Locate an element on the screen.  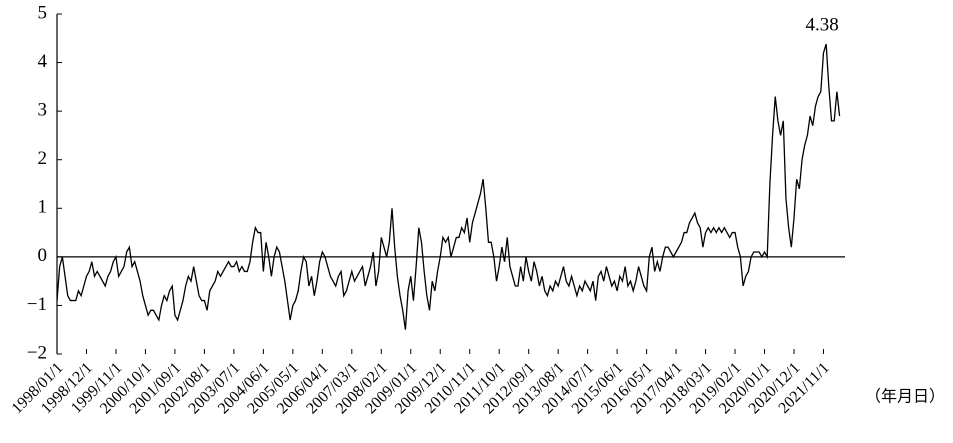
y-tick-label: −2 is located at coordinates (37, 352).